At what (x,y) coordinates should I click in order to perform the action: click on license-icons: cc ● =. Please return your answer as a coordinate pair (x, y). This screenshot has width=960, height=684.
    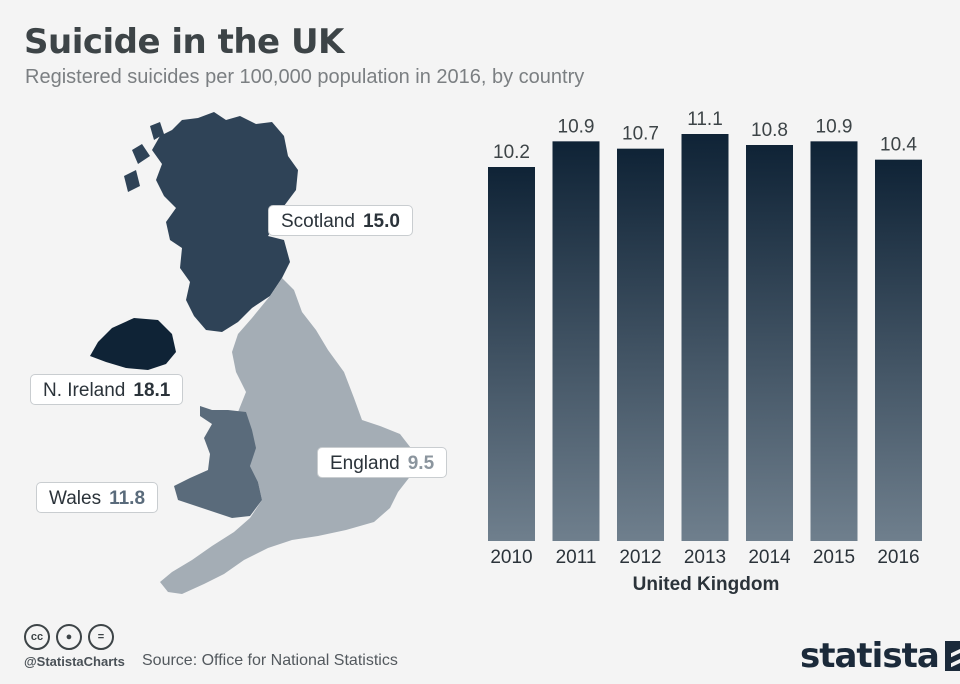
    Looking at the image, I should click on (69, 637).